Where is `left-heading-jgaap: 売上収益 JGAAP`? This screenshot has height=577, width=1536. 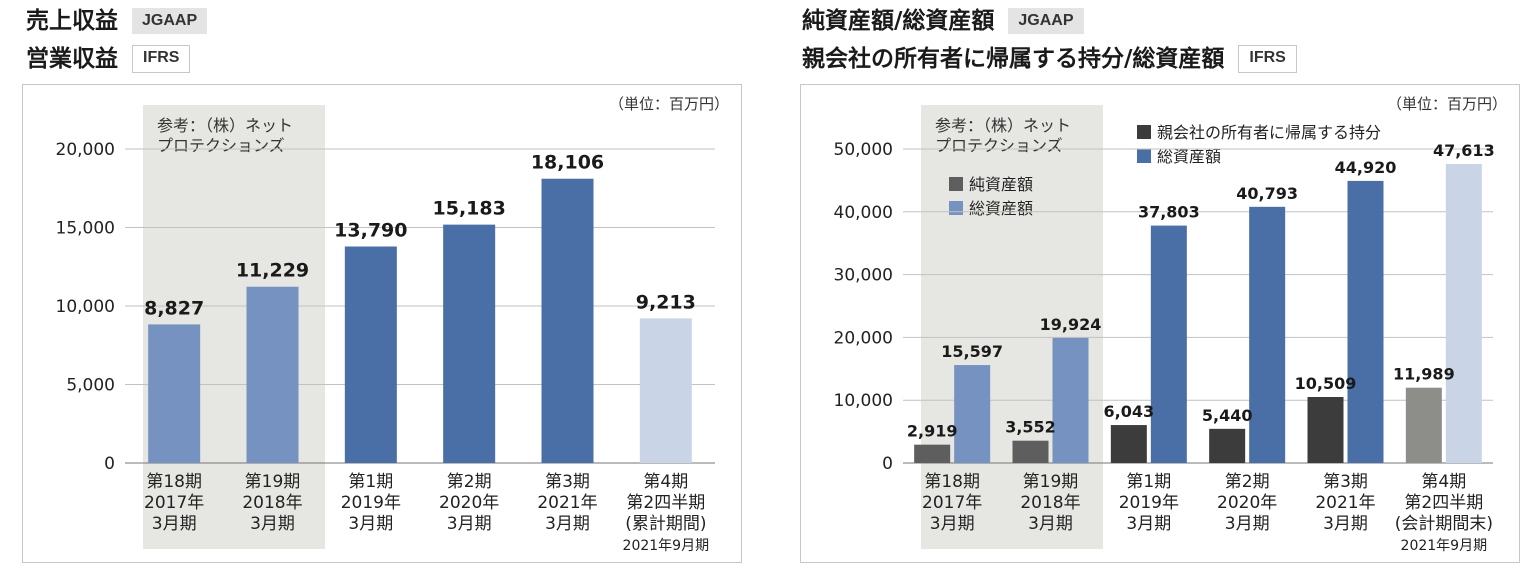 left-heading-jgaap: 売上収益 JGAAP is located at coordinates (117, 21).